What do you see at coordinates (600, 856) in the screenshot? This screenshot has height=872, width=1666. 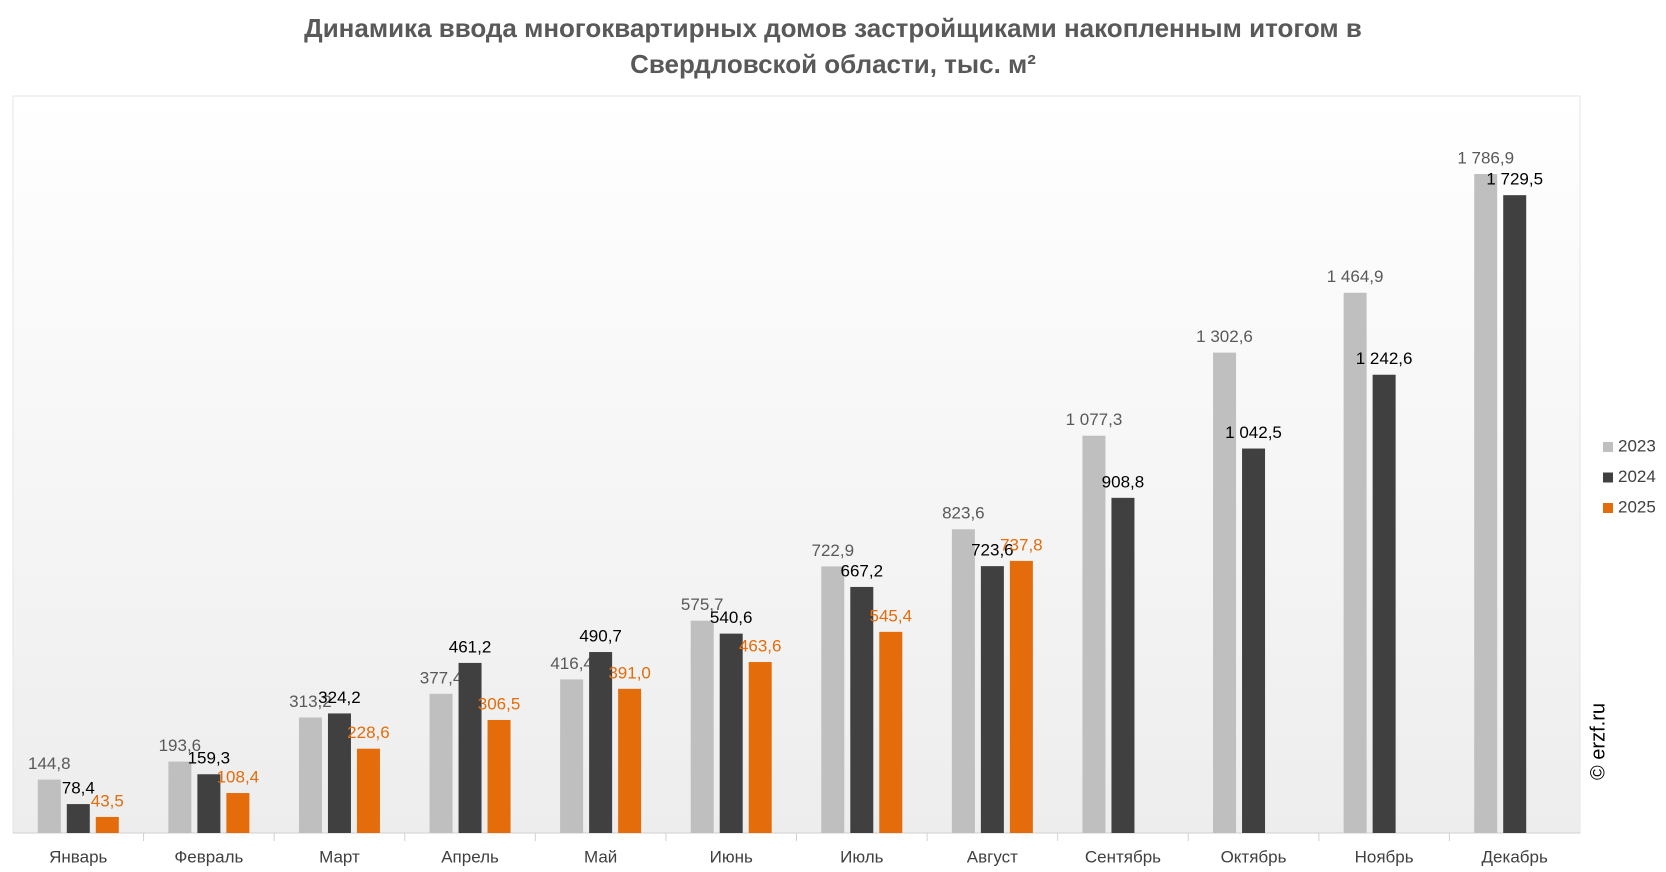 I see `x-tick-label: Май` at bounding box center [600, 856].